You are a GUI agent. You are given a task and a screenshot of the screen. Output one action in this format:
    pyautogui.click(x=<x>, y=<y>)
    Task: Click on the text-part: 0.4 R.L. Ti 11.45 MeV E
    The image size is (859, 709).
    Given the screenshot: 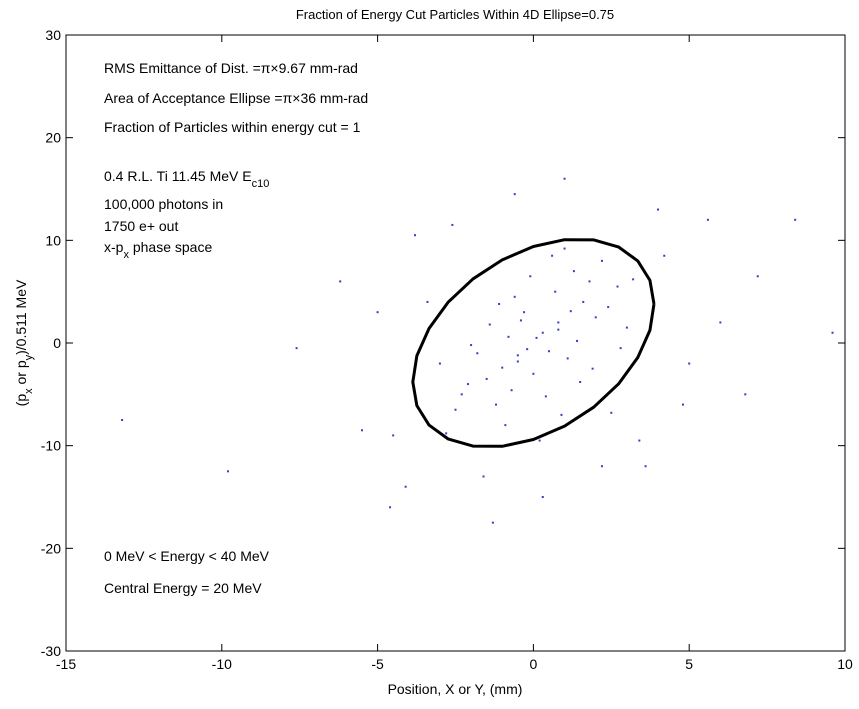 What is the action you would take?
    pyautogui.click(x=178, y=176)
    